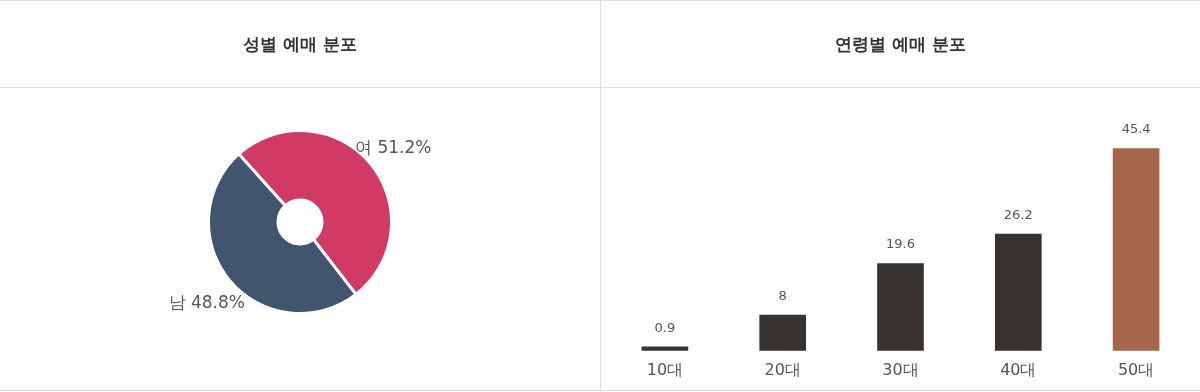 The image size is (1200, 392). What do you see at coordinates (900, 44) in the screenshot?
I see `chart-title: 연령별 예매 분포` at bounding box center [900, 44].